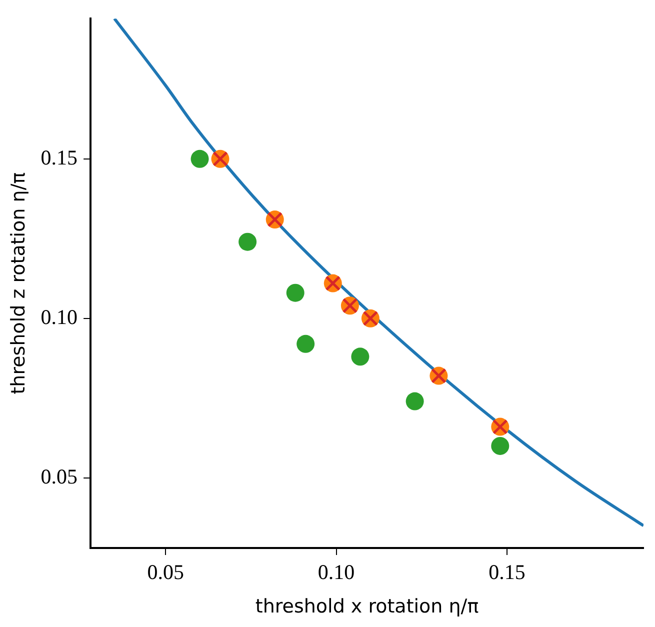 The image size is (655, 627). I want to click on y-tick-label: 0.10, so click(59, 316).